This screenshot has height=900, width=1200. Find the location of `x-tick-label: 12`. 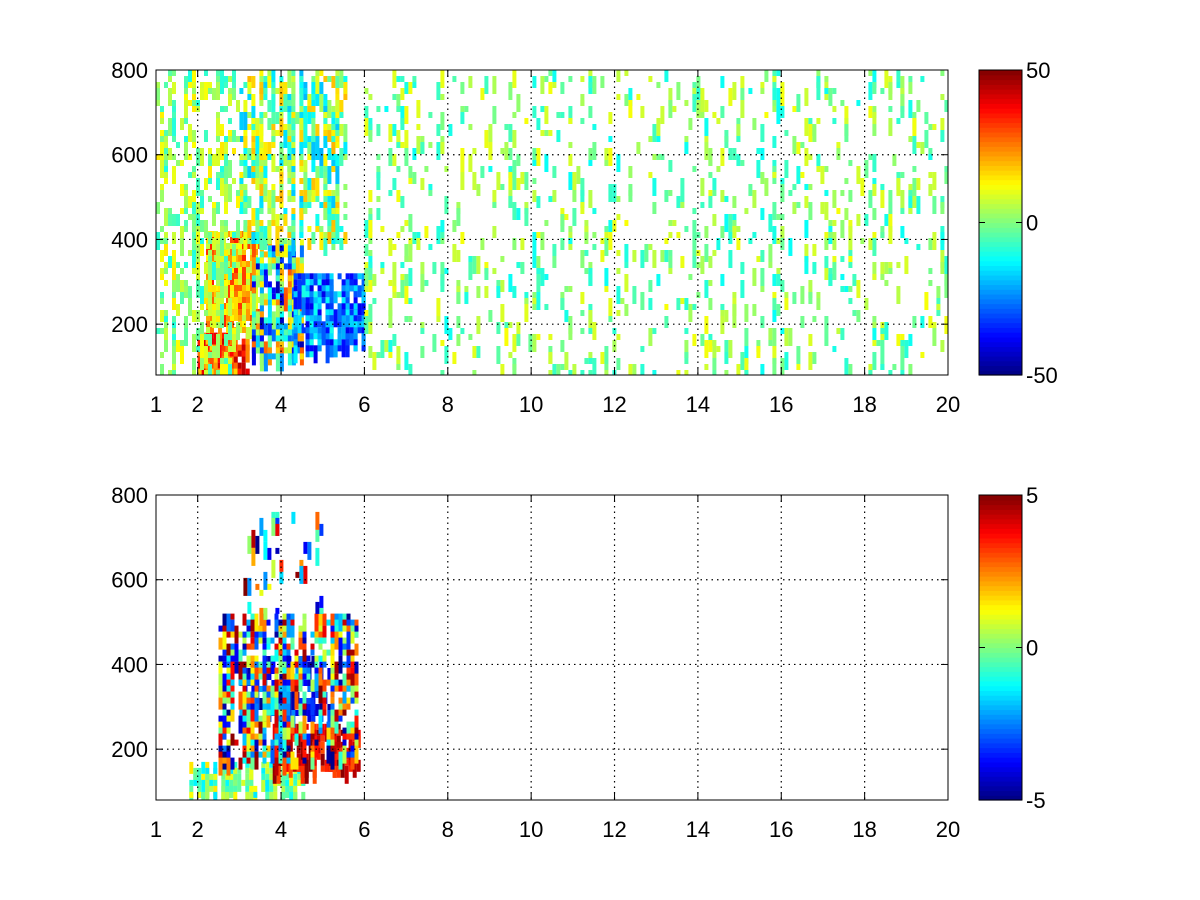

x-tick-label: 12 is located at coordinates (614, 404).